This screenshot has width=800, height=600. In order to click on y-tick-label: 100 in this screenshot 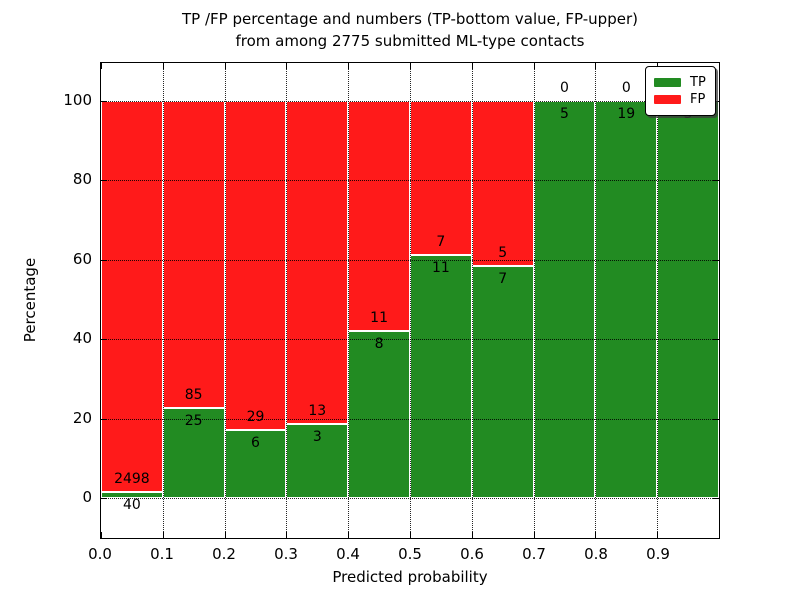, I will do `click(77, 99)`.